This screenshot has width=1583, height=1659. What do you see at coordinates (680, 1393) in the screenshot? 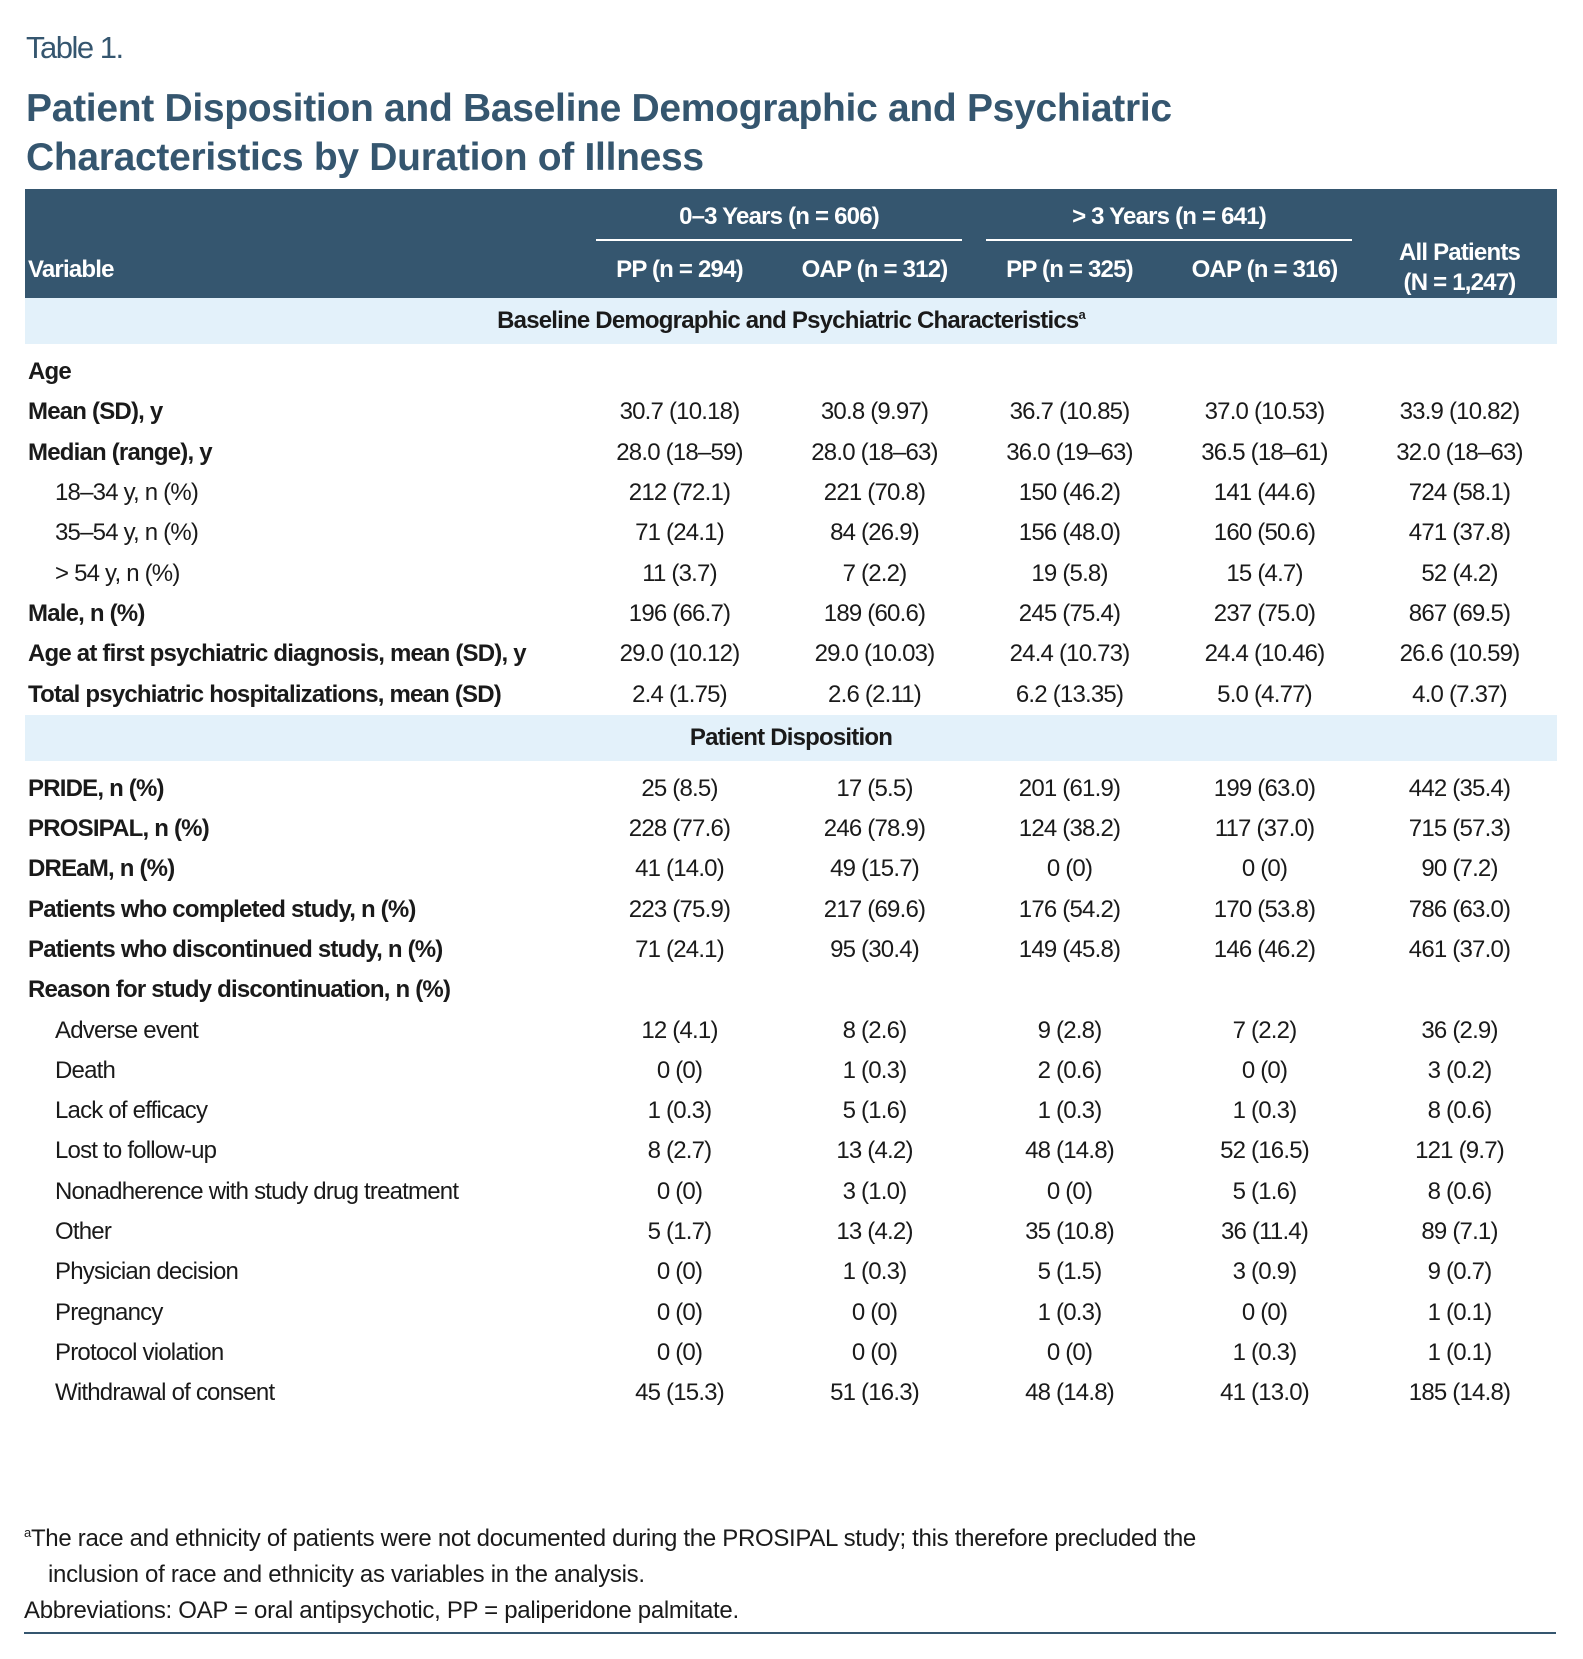
I see `cell-value: 45 (15.3)` at bounding box center [680, 1393].